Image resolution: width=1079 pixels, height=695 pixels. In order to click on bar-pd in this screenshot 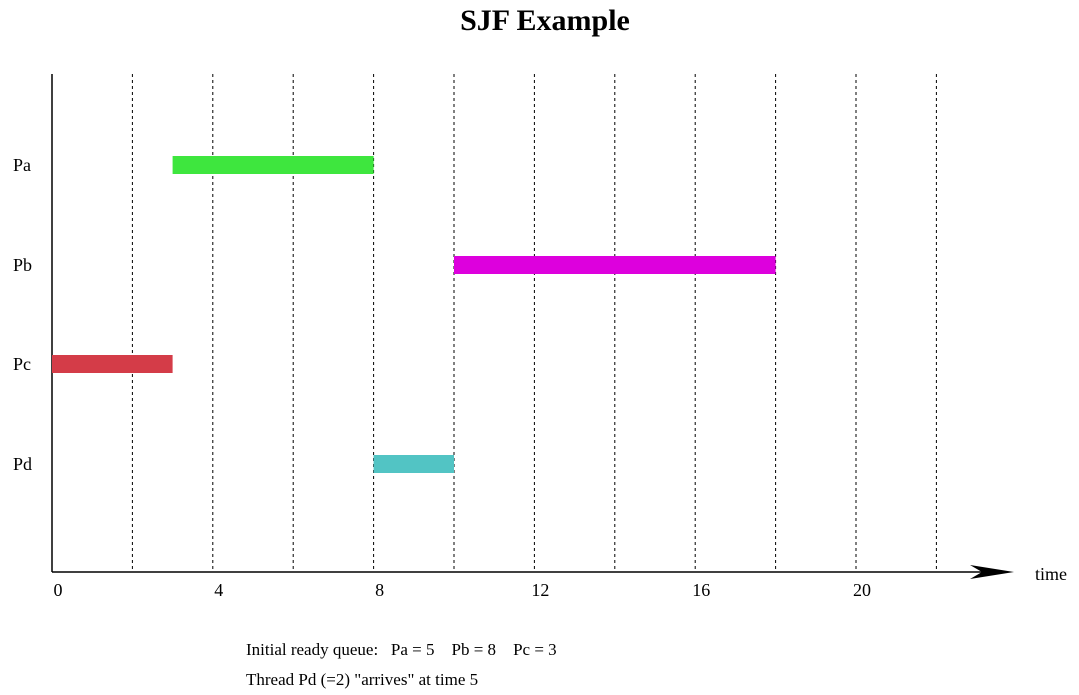, I will do `click(413, 464)`.